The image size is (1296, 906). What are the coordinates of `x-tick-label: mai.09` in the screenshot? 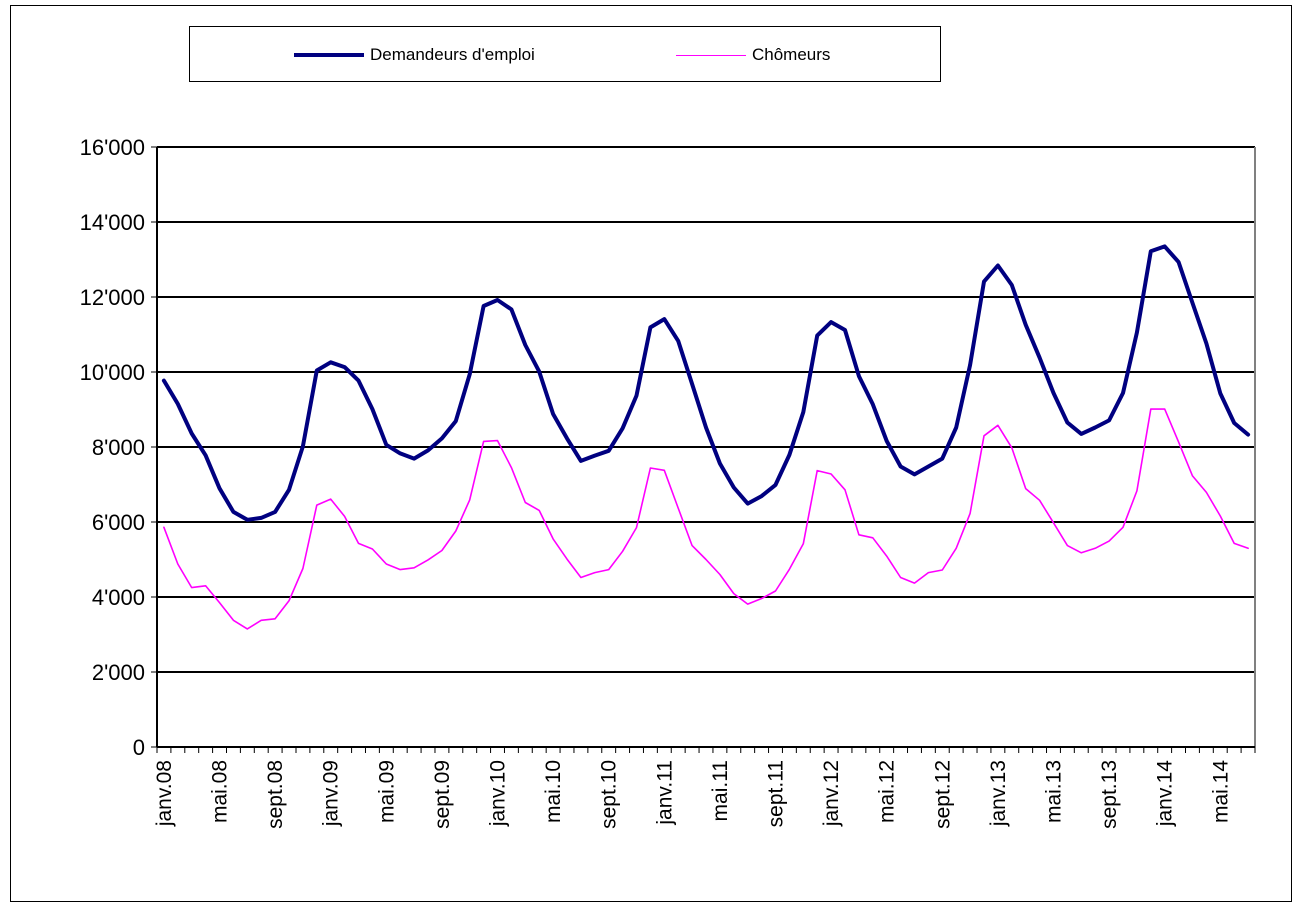 It's located at (386, 791).